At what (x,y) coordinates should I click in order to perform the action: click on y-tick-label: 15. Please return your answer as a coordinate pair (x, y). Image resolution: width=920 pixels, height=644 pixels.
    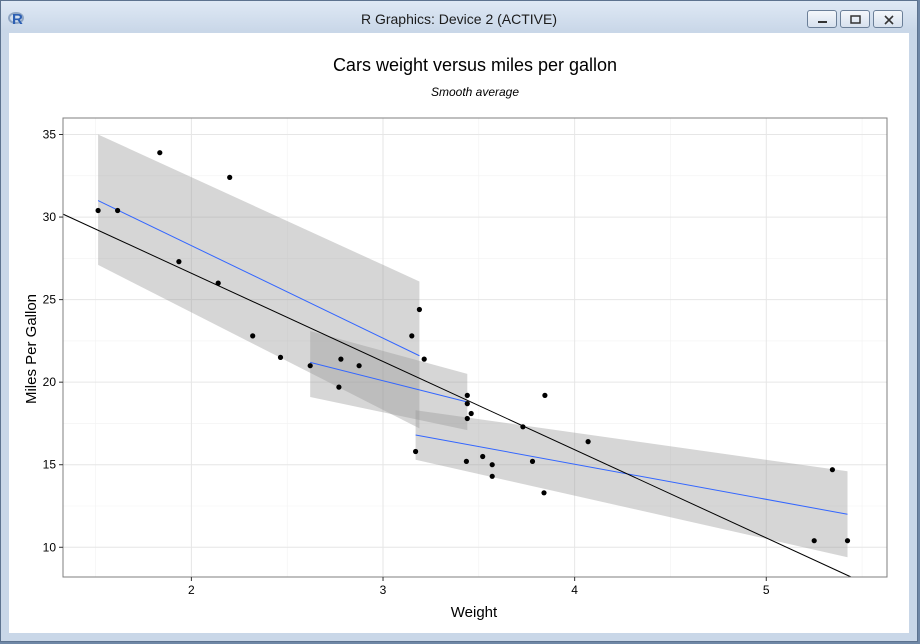
    Looking at the image, I should click on (50, 465).